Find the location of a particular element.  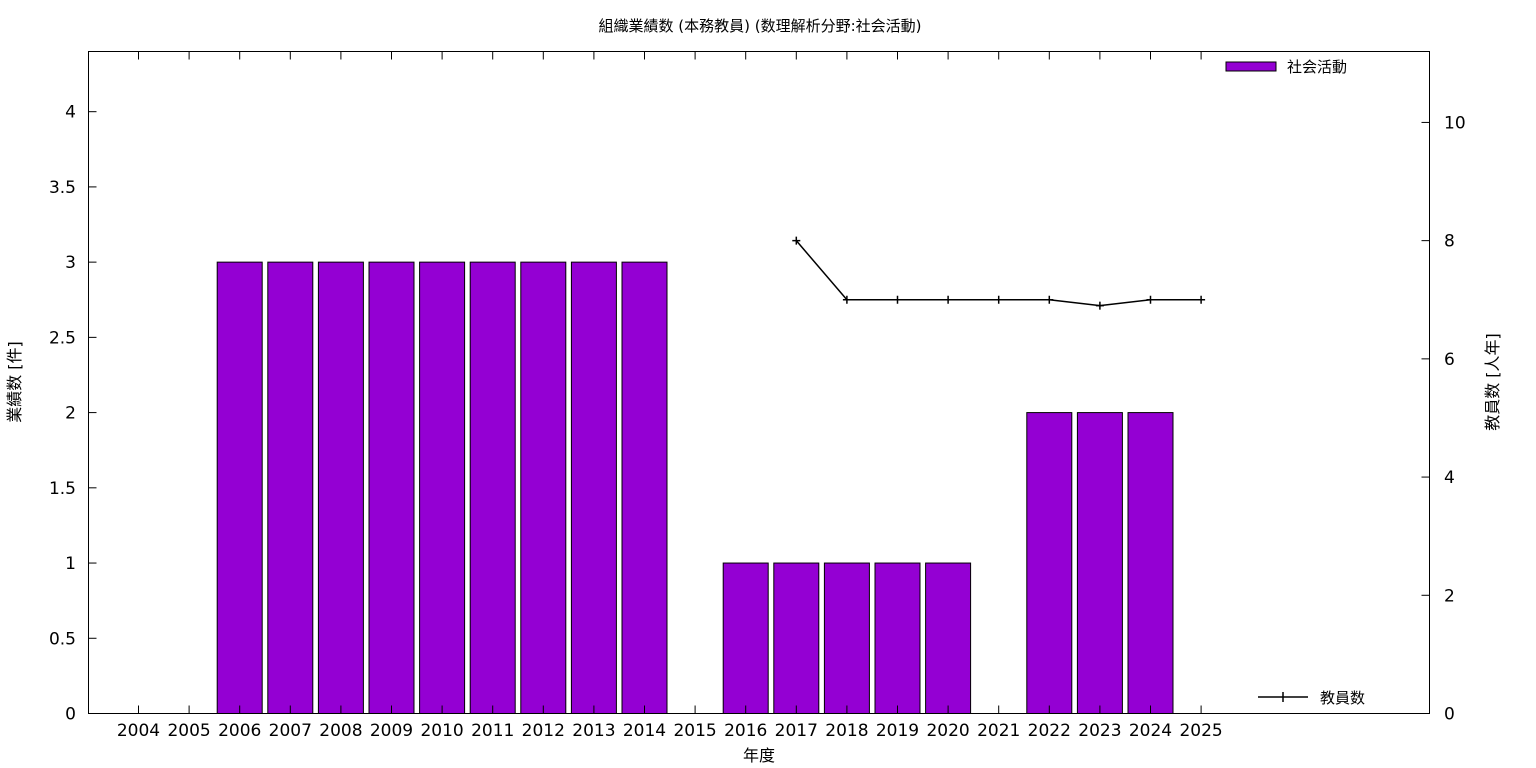

x-tick-label: 2007 is located at coordinates (290, 731).